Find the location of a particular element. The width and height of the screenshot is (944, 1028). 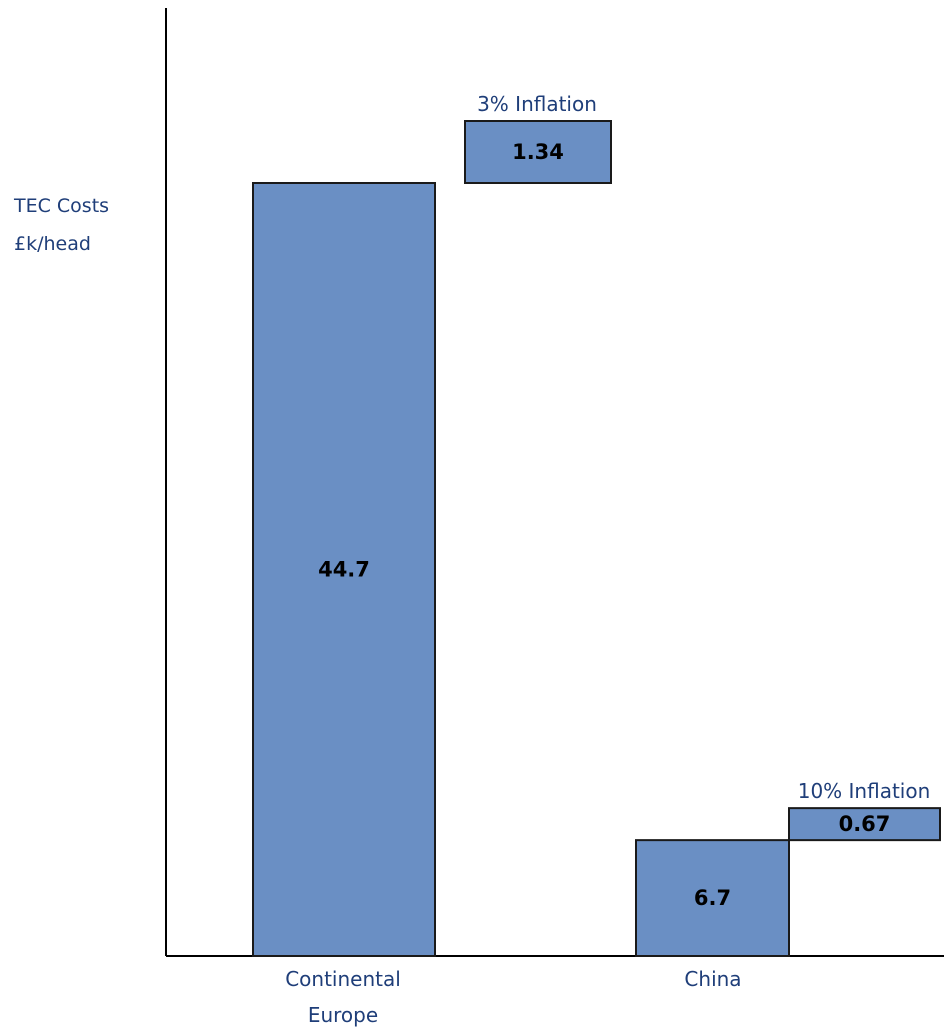

x-tick-label: Continental is located at coordinates (343, 979).